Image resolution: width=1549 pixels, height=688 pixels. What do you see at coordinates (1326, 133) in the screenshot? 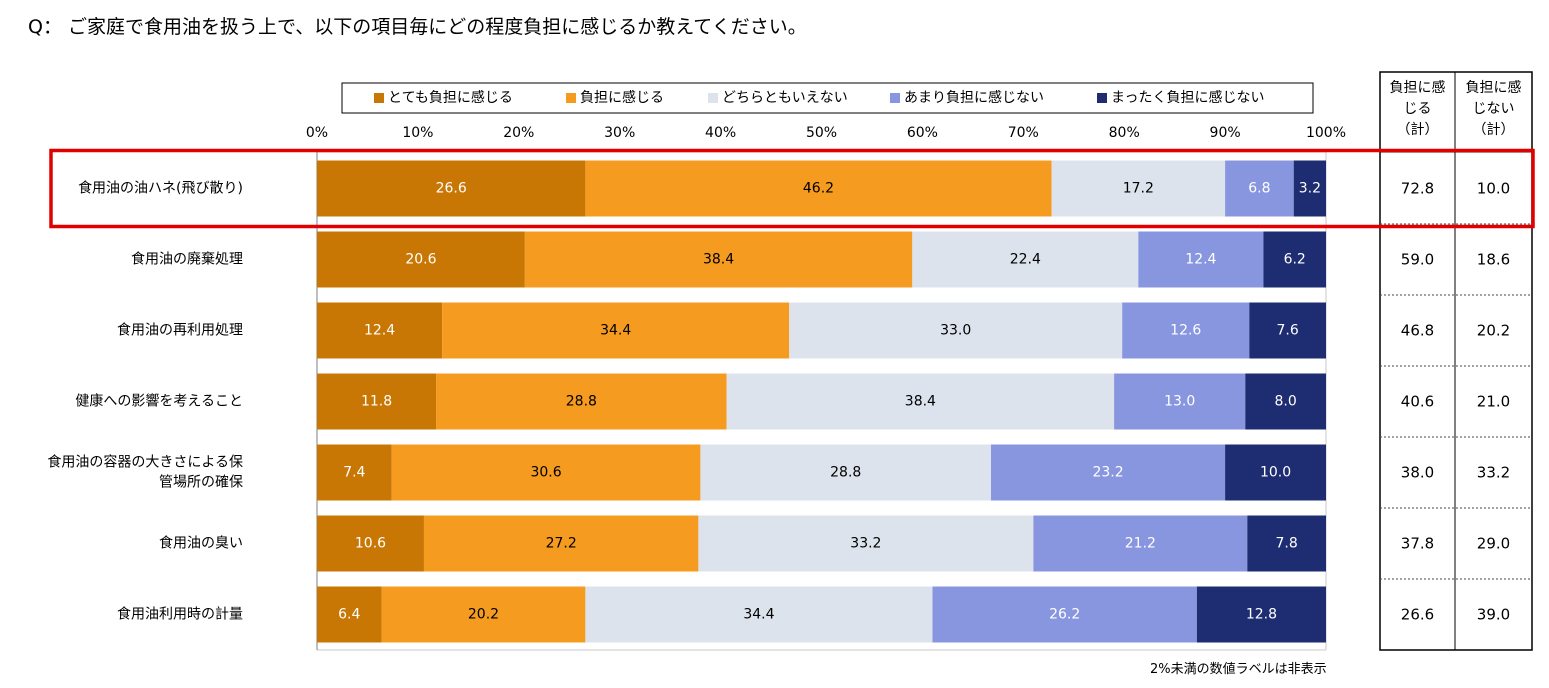
I see `x-tick-label: 100%` at bounding box center [1326, 133].